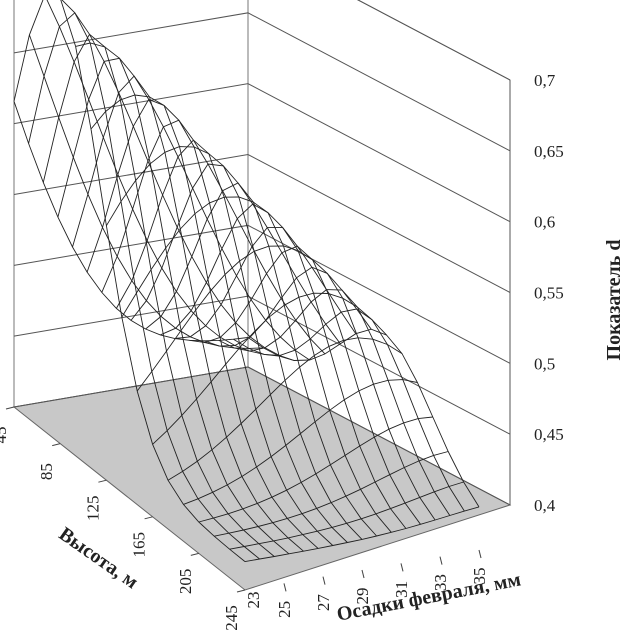  Describe the element at coordinates (46, 471) in the screenshot. I see `y-tick-label: 85` at that location.